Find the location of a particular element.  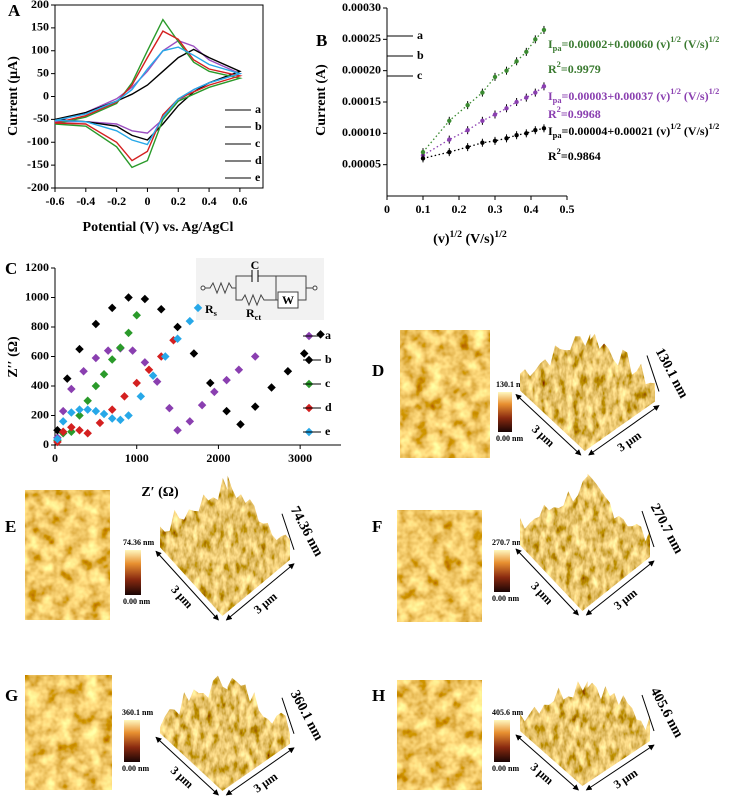

y-tick-label: -100 is located at coordinates (38, 141).